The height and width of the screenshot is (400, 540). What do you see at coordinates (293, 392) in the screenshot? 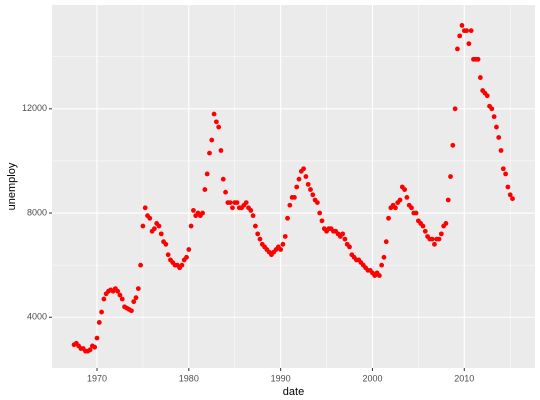
I see `x-axis-title: date` at bounding box center [293, 392].